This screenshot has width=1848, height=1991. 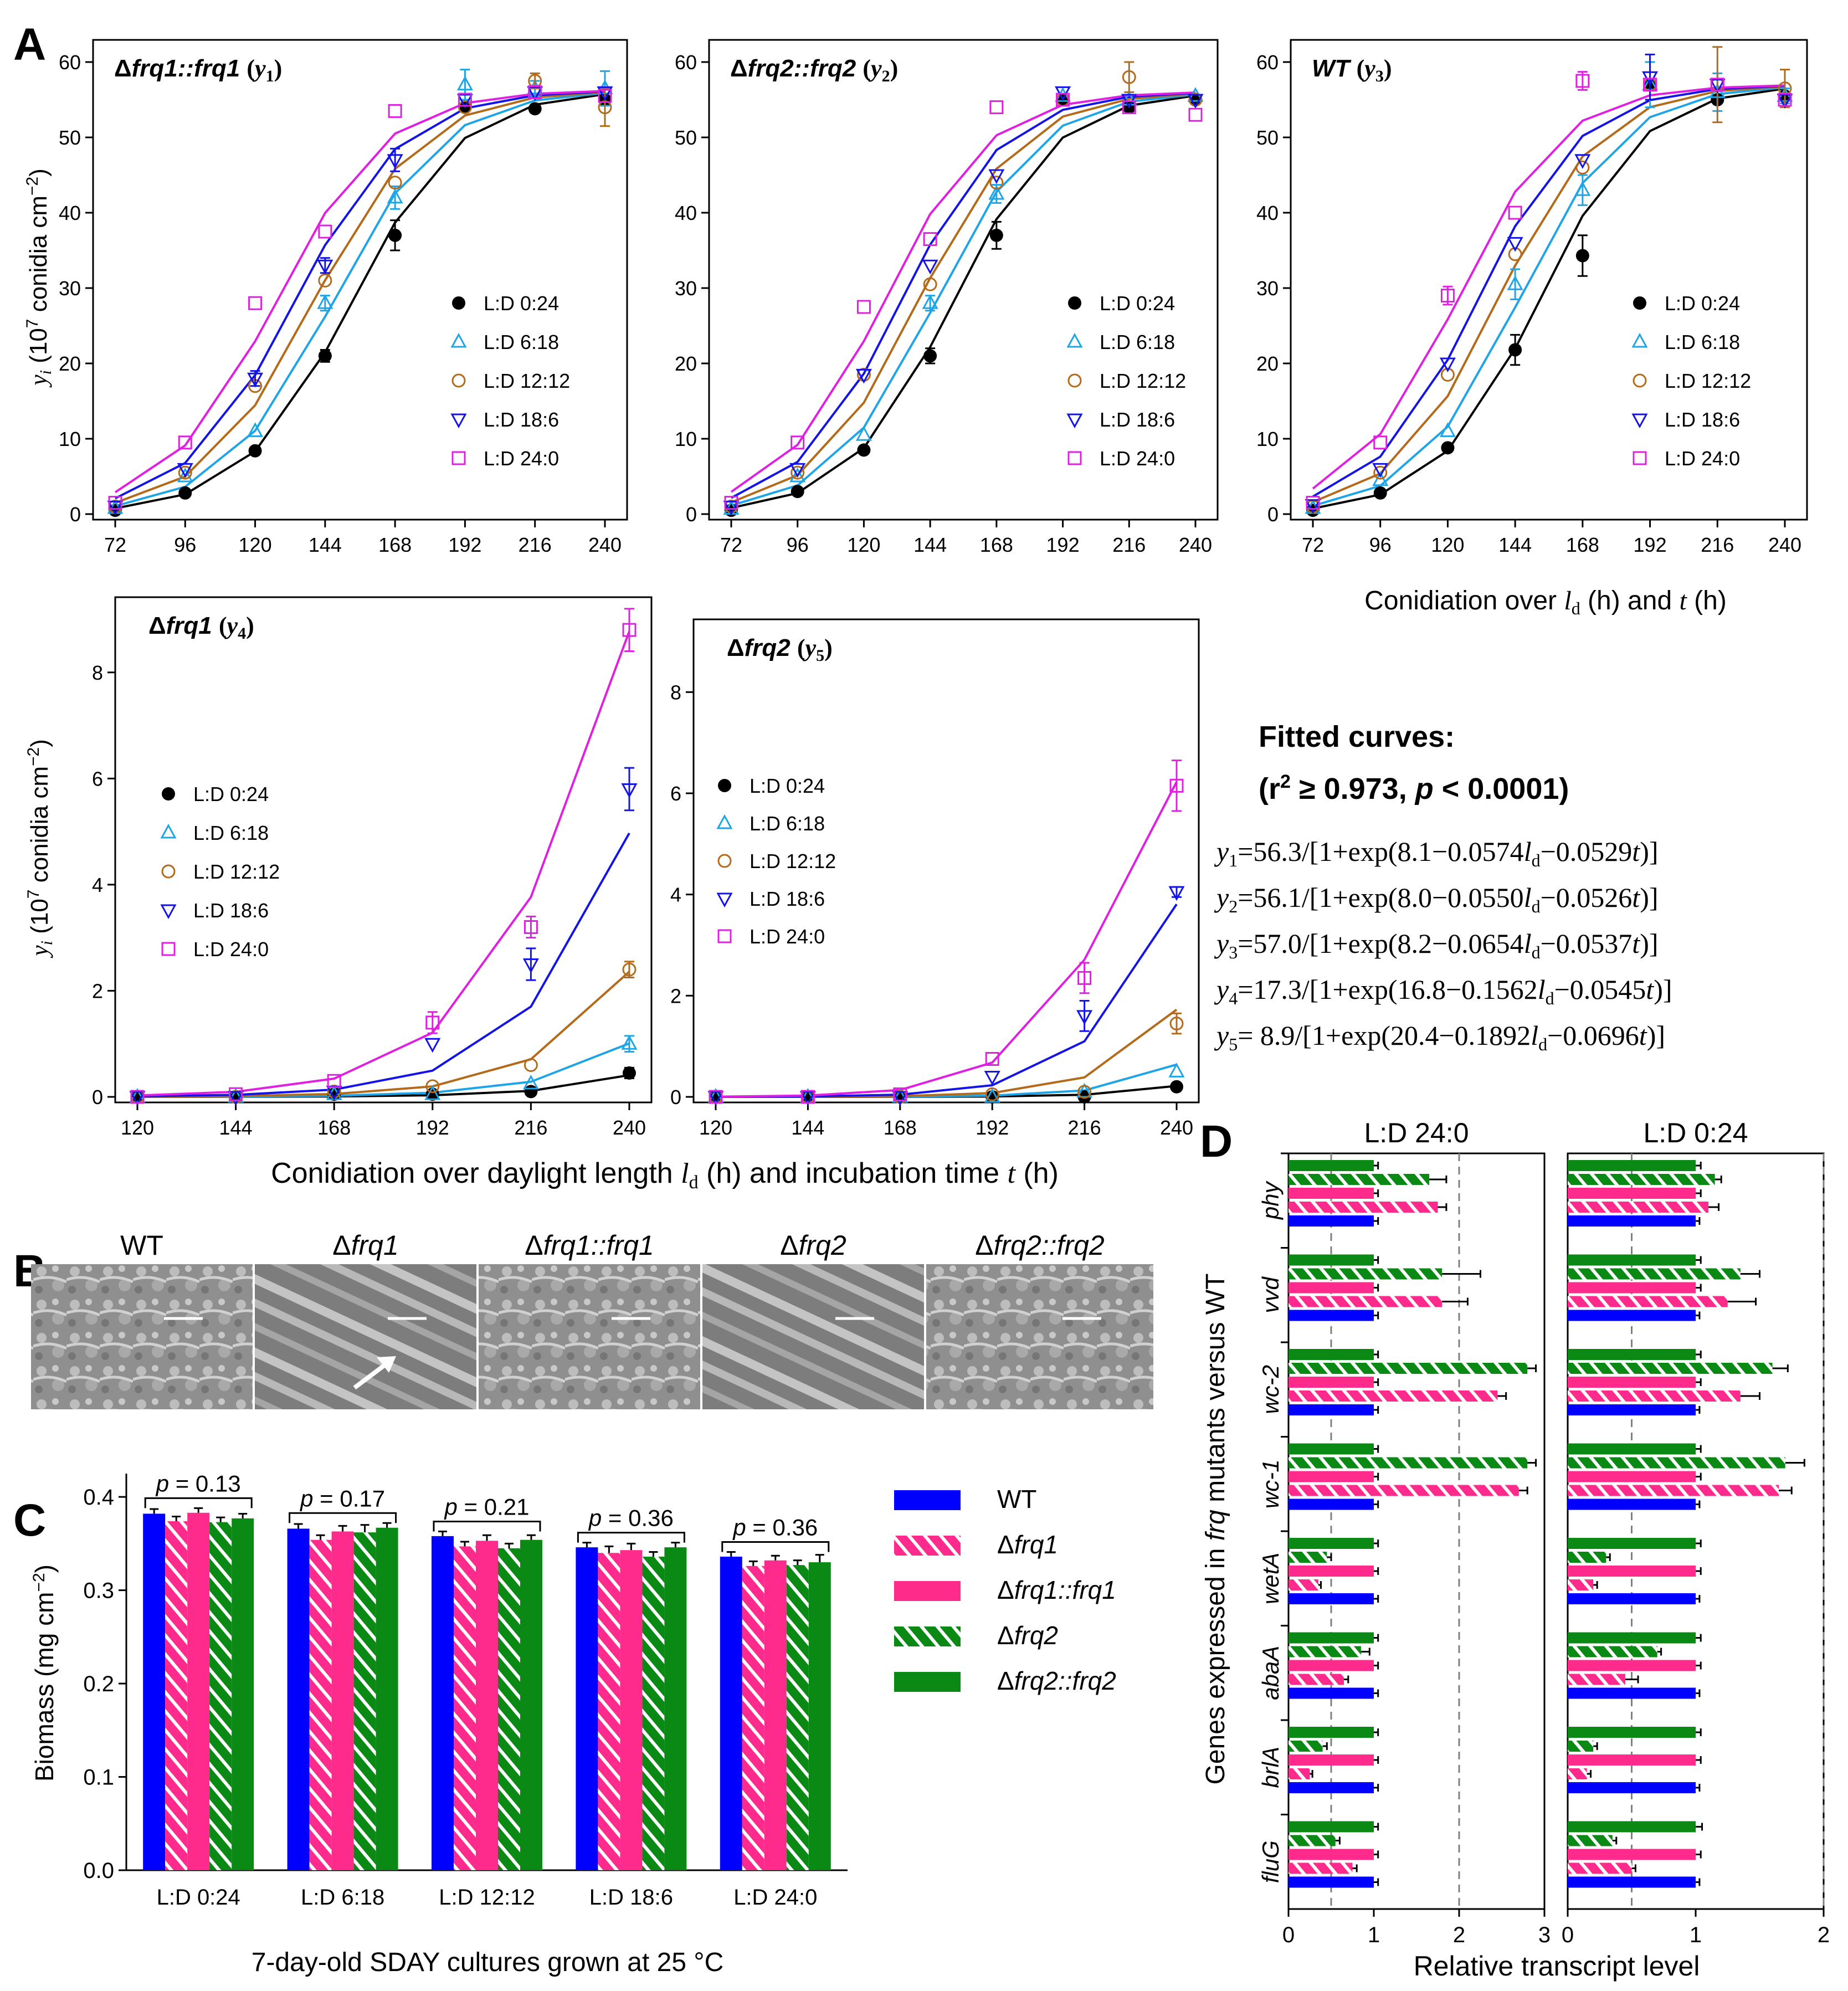 What do you see at coordinates (343, 1517) in the screenshot?
I see `significance-bracket` at bounding box center [343, 1517].